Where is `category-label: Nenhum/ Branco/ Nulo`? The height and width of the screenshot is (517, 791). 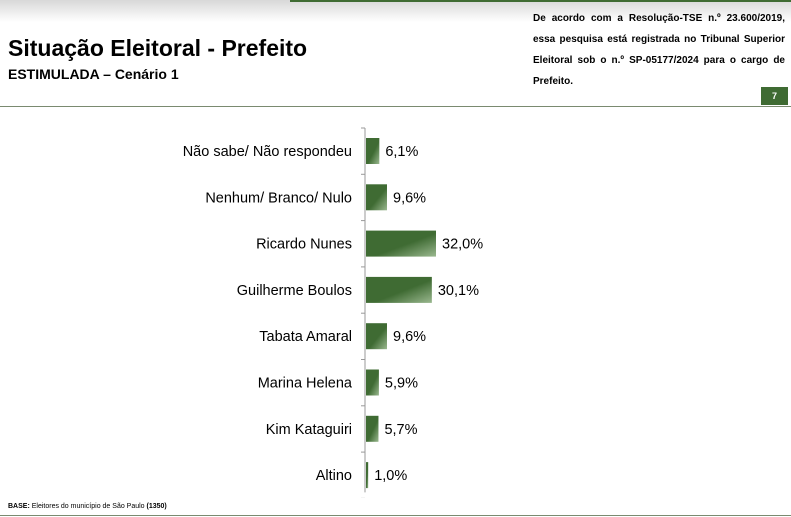 category-label: Nenhum/ Branco/ Nulo is located at coordinates (278, 198).